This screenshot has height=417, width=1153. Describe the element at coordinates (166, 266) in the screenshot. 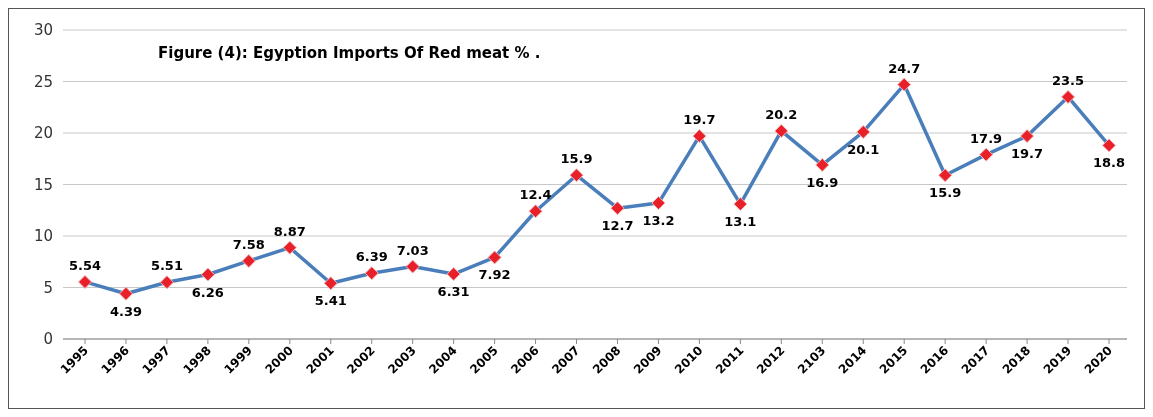

I see `data-label: 5.51` at that location.